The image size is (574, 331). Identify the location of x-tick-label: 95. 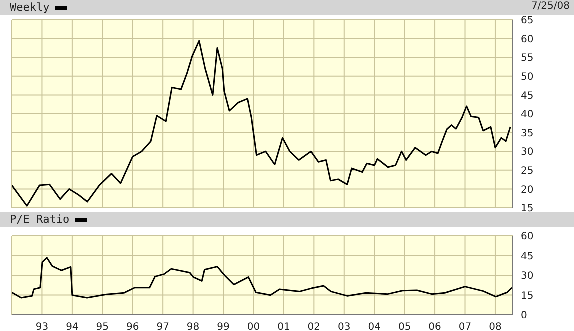
(103, 326).